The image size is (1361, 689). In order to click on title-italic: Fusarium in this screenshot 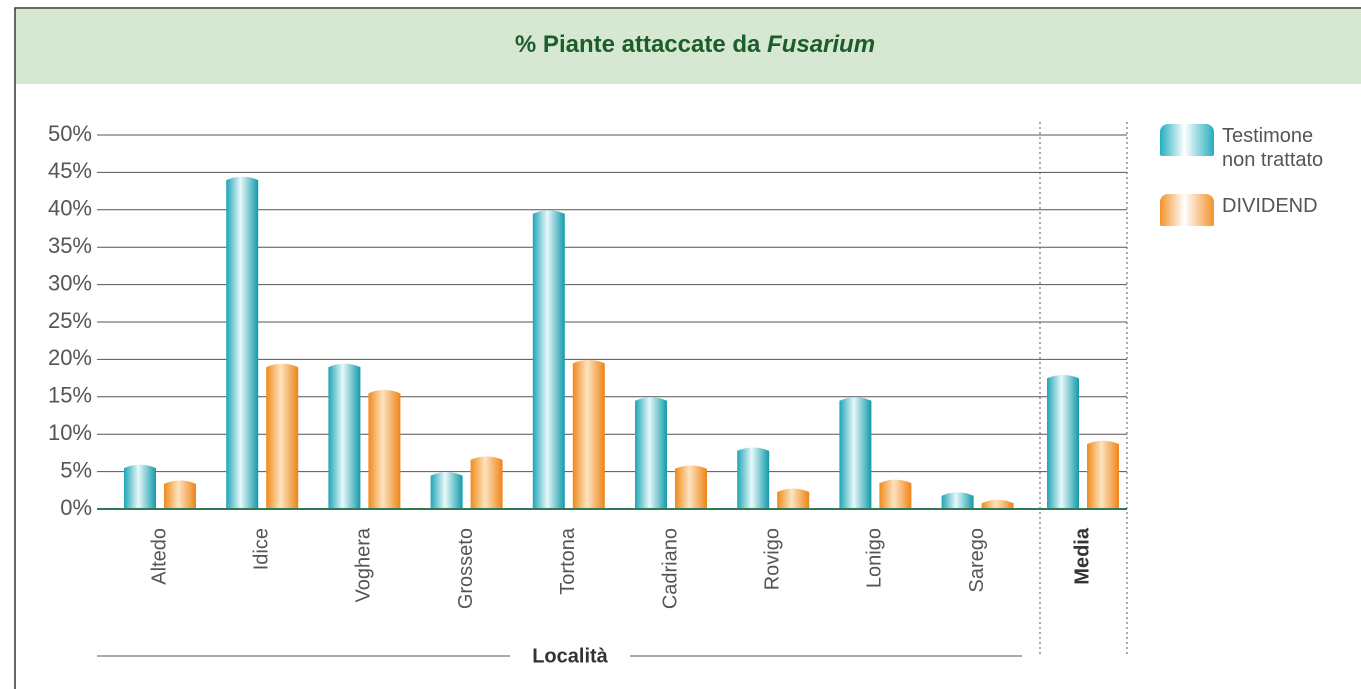, I will do `click(821, 44)`.